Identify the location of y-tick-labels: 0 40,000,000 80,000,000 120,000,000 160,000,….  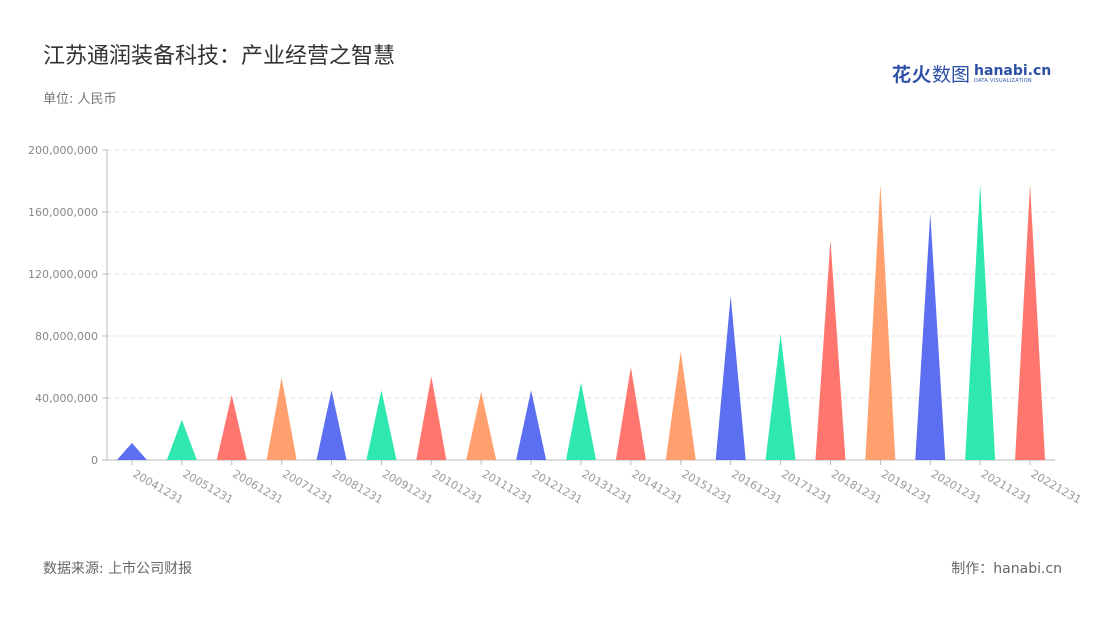
(63, 305).